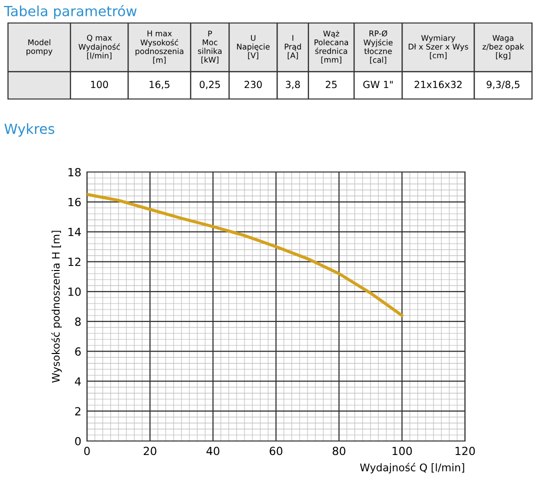 This screenshot has height=483, width=540. I want to click on x-tick-label: 20, so click(150, 451).